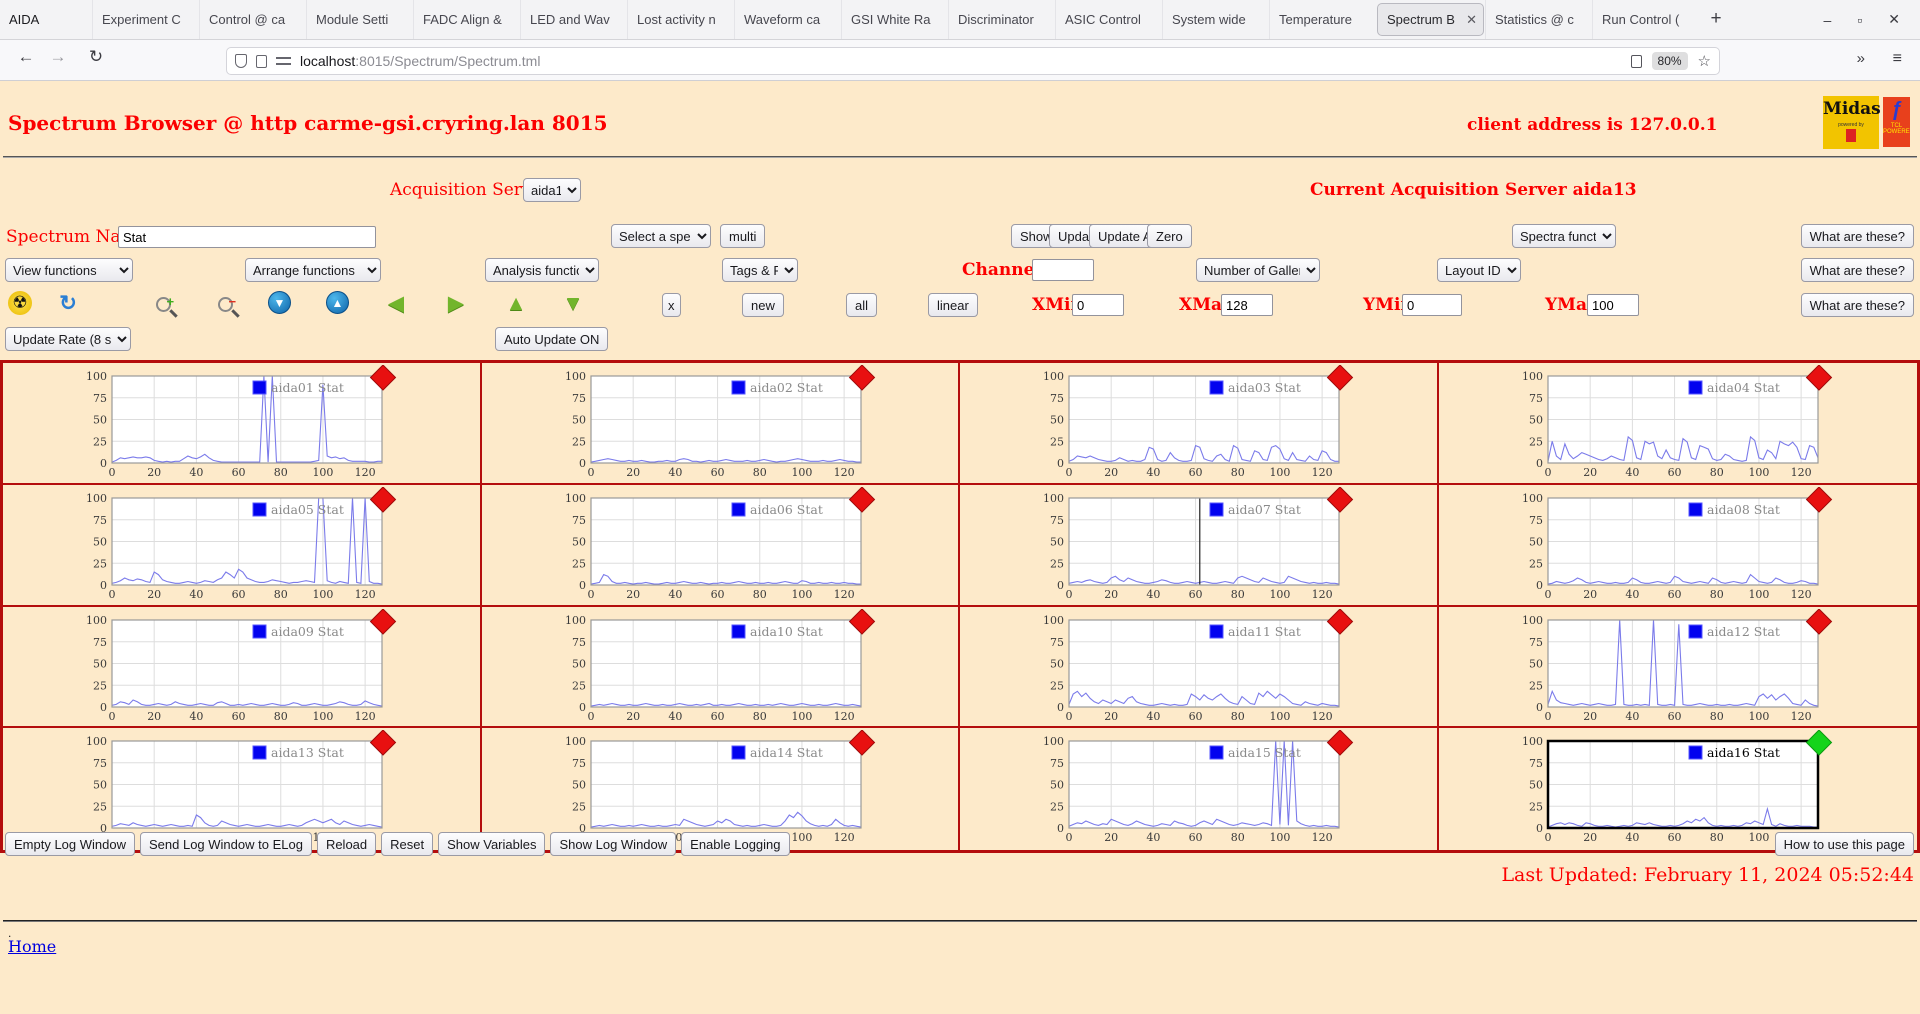  Describe the element at coordinates (252, 19) in the screenshot. I see `tab-control-ca: Control @ ca` at that location.